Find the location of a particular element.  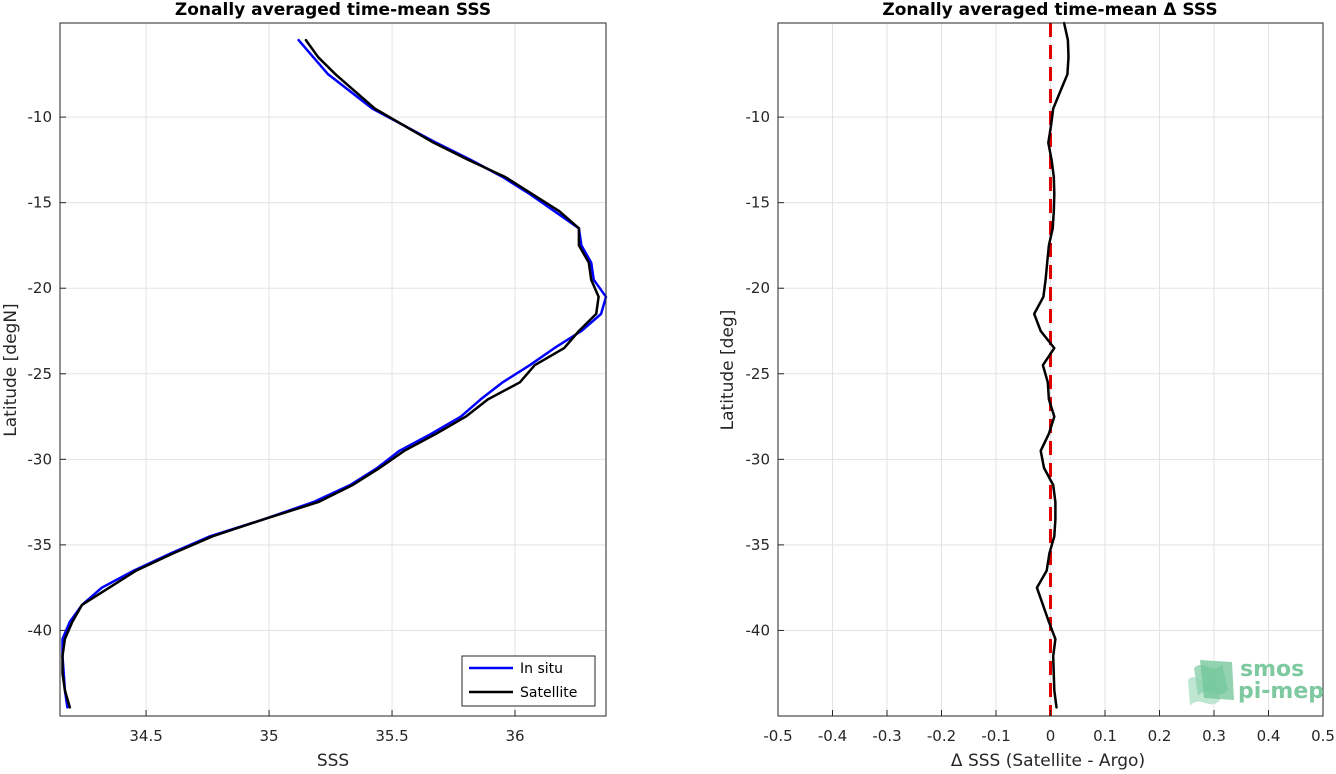

smos-pi-mep-logo: smos pi-mep is located at coordinates (1256, 681).